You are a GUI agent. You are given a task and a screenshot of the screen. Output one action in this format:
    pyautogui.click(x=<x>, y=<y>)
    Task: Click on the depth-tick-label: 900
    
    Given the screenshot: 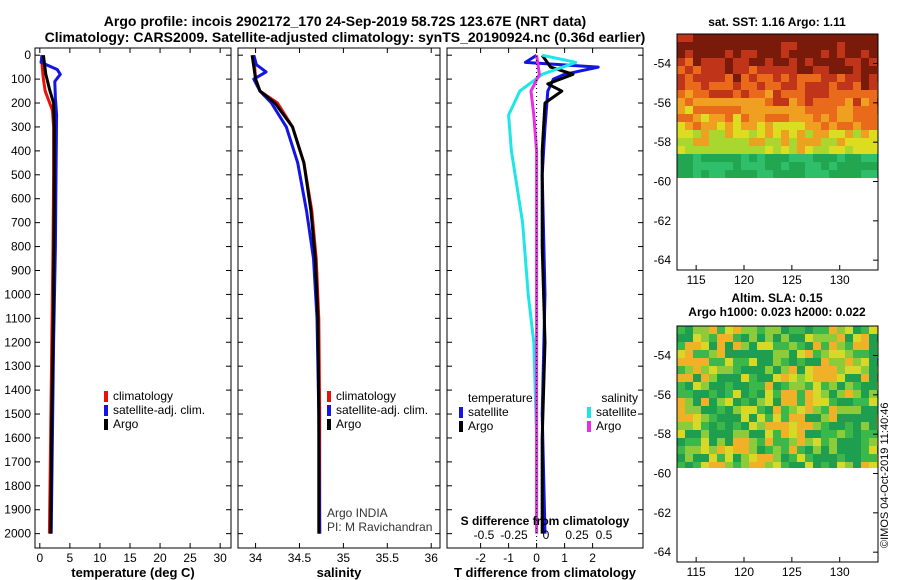 What is the action you would take?
    pyautogui.click(x=21, y=270)
    